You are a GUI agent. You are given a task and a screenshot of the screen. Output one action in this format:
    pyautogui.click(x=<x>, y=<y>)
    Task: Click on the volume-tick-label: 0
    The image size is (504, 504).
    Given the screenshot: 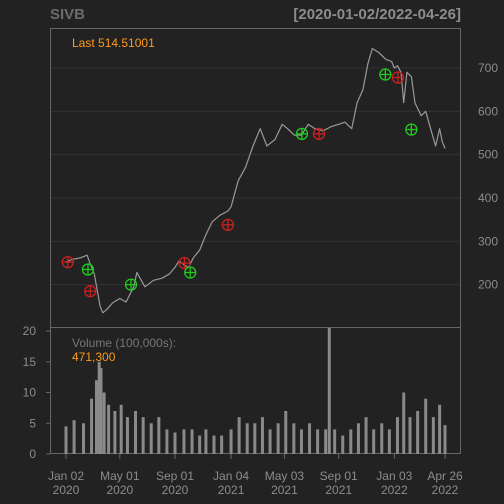 What is the action you would take?
    pyautogui.click(x=32, y=454)
    